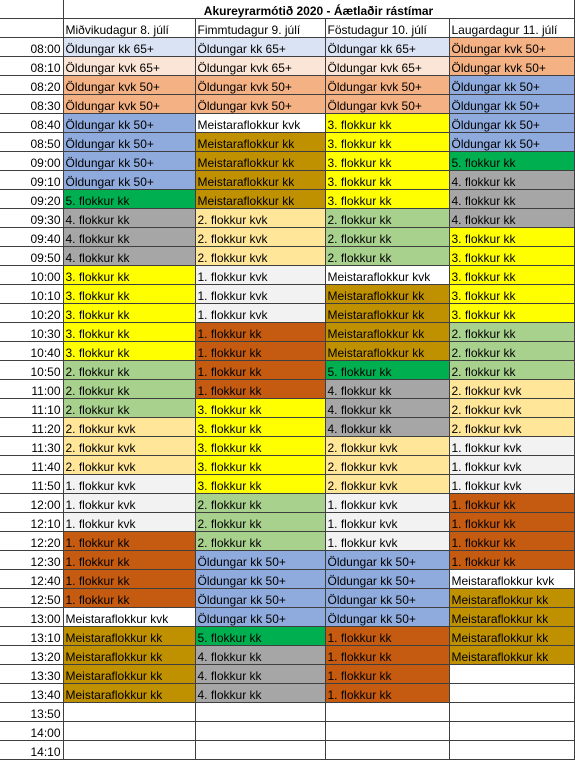  Describe the element at coordinates (32, 427) in the screenshot. I see `time-cell: 11:20` at that location.